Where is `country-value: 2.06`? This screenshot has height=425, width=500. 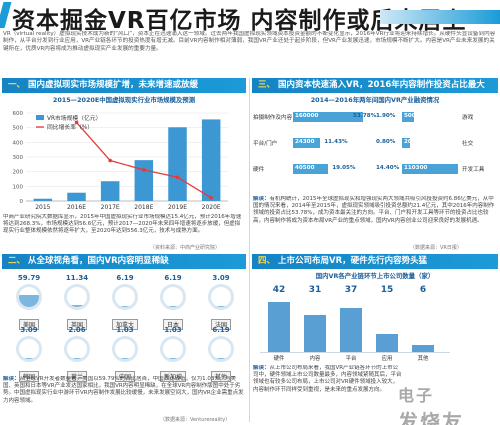
country-value: 2.06 is located at coordinates (77, 330).